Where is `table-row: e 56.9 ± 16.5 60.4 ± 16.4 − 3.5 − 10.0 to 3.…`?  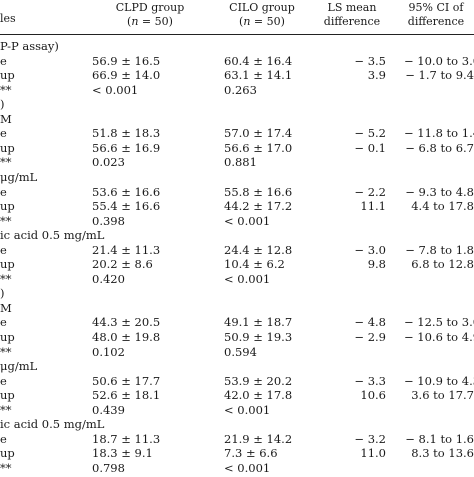
table-row: e 56.9 ± 16.5 60.4 ± 16.4 − 3.5 − 10.0 to 3.… is located at coordinates (237, 61).